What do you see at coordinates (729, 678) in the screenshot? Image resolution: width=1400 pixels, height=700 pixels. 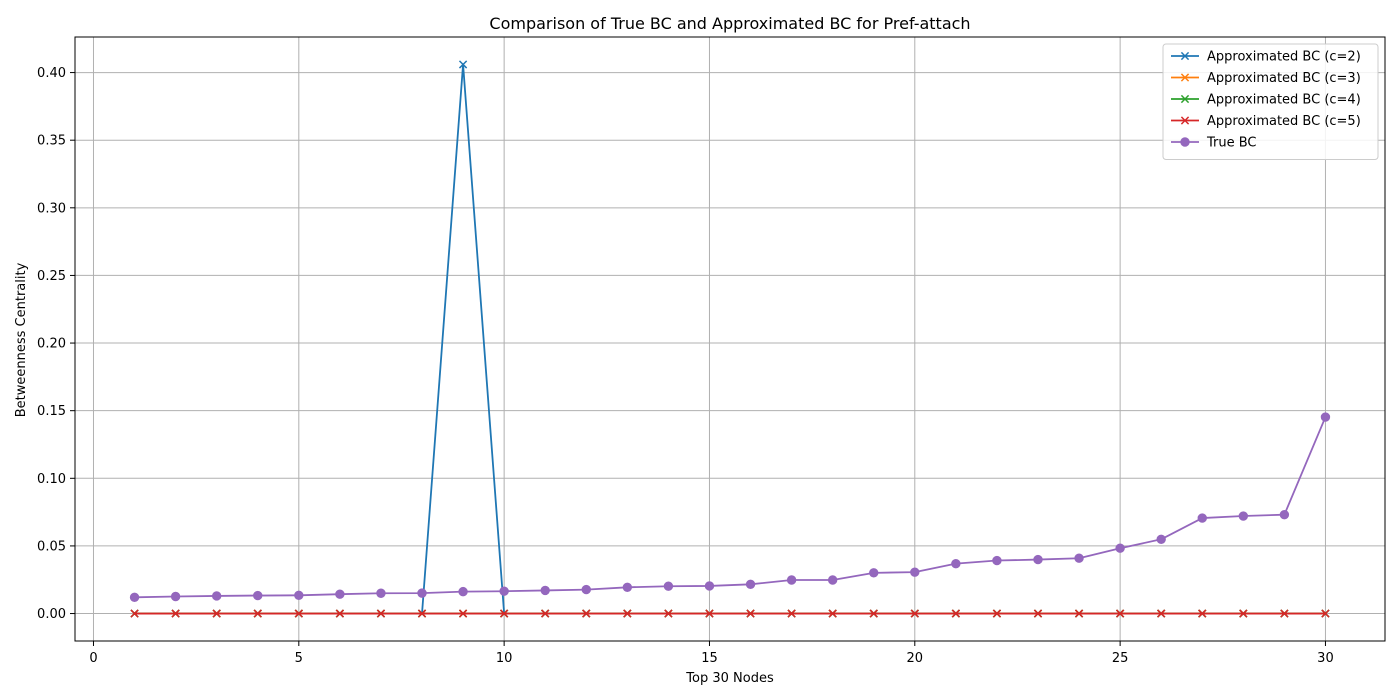 I see `x-axis-label: Top 30 Nodes` at bounding box center [729, 678].